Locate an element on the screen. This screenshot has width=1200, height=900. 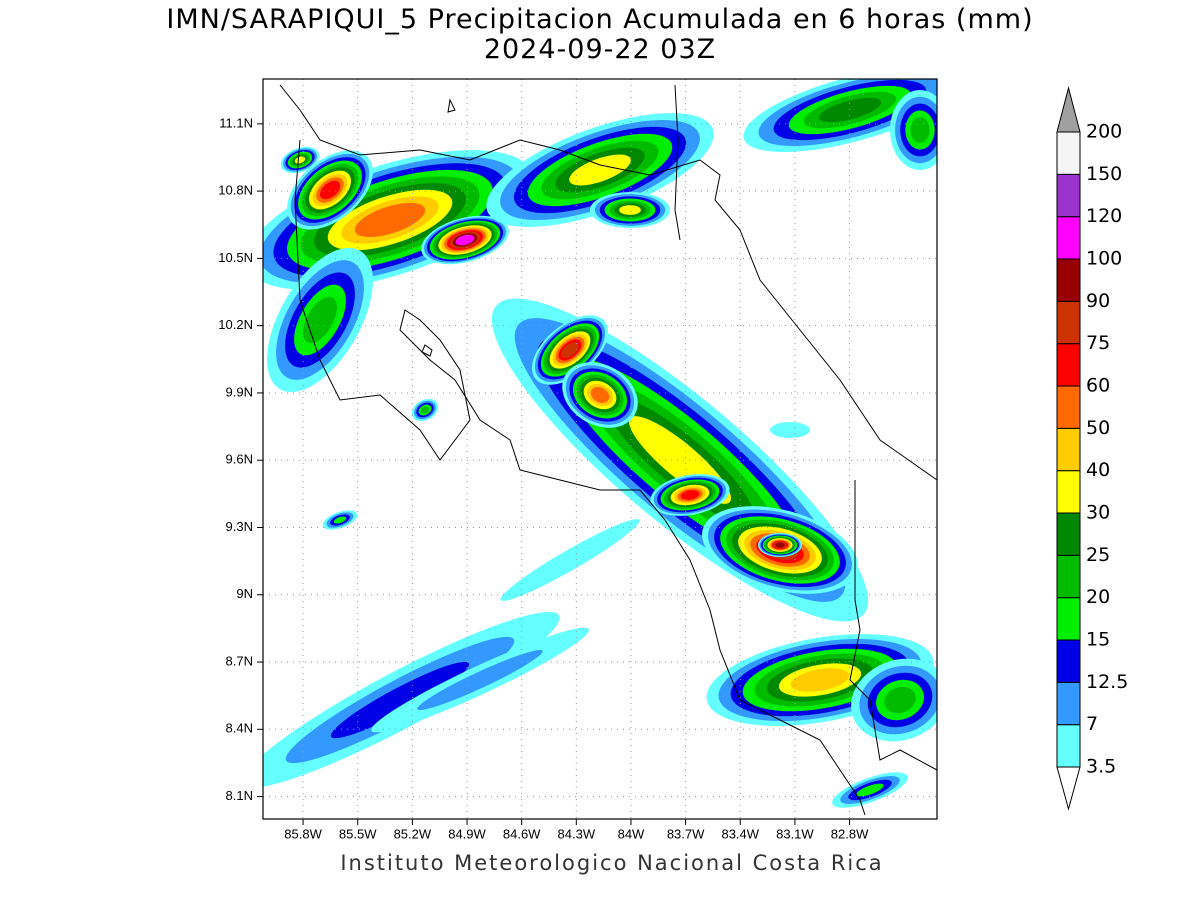
colorbar-label: 15 is located at coordinates (1098, 640).